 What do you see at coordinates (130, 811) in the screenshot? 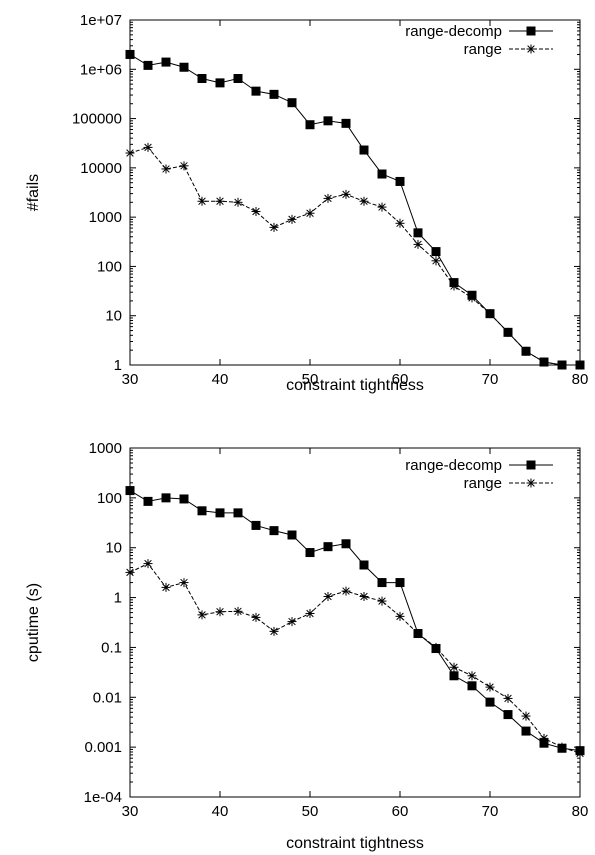
I see `x-tick-label: 30` at bounding box center [130, 811].